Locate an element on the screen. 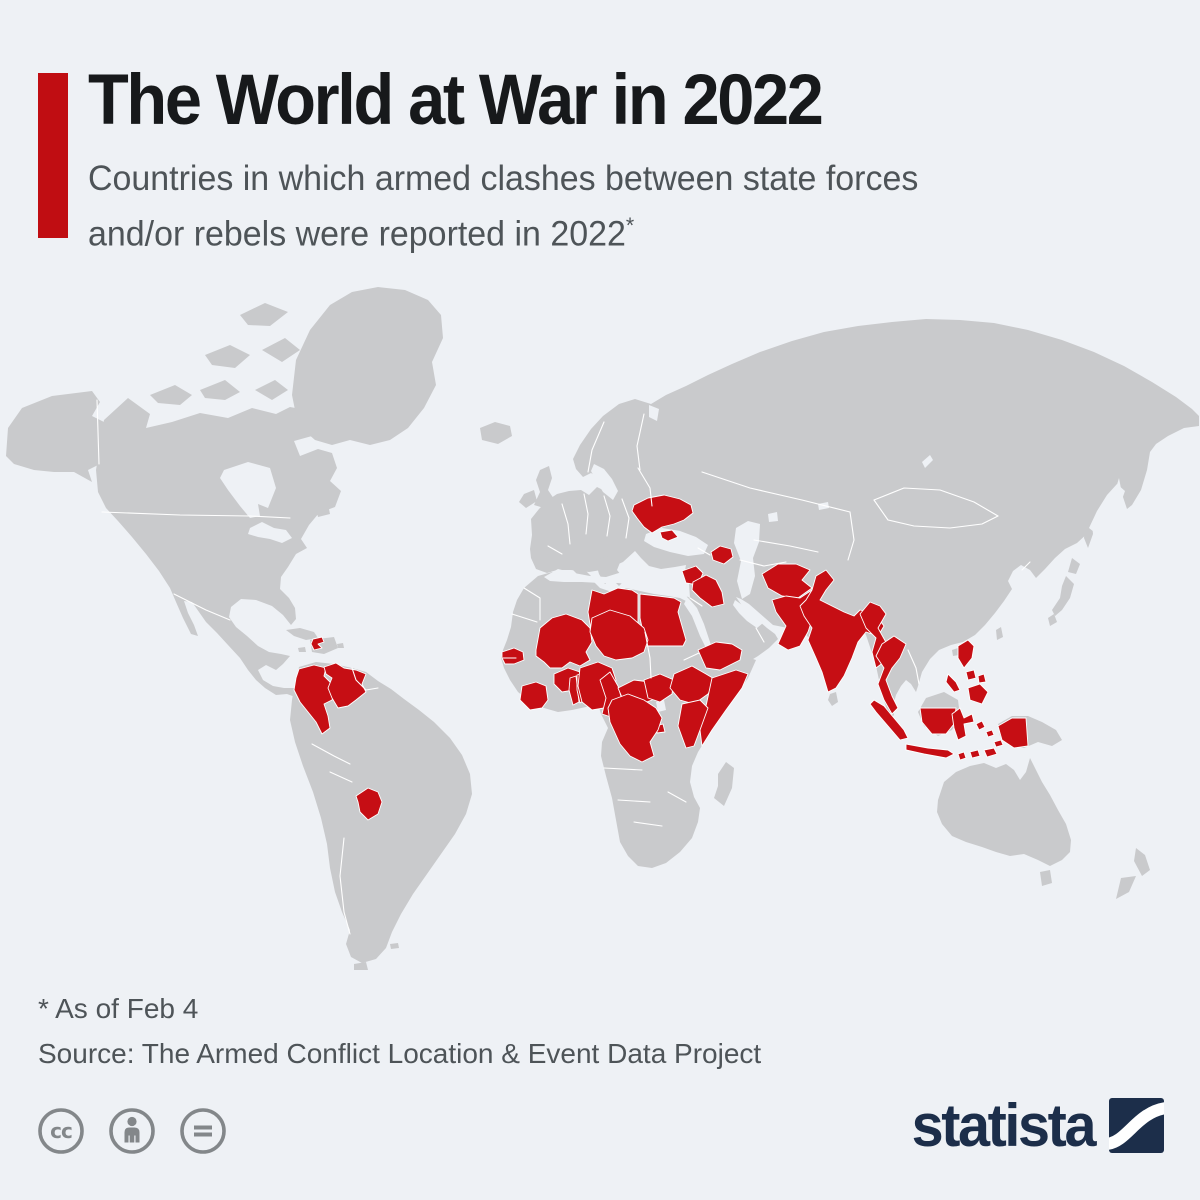 The image size is (1200, 1200). lake-victoria is located at coordinates (661, 706).